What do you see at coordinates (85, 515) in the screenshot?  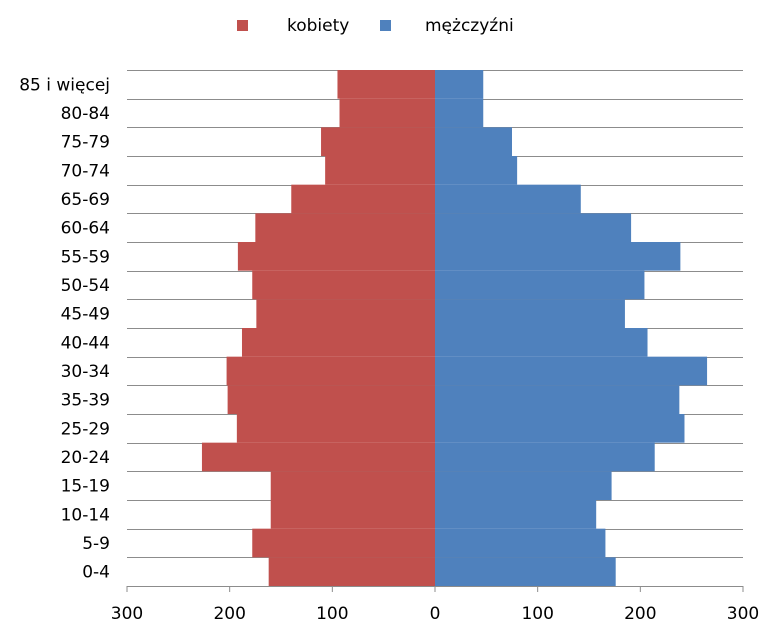 I see `category-label: 10-14` at bounding box center [85, 515].